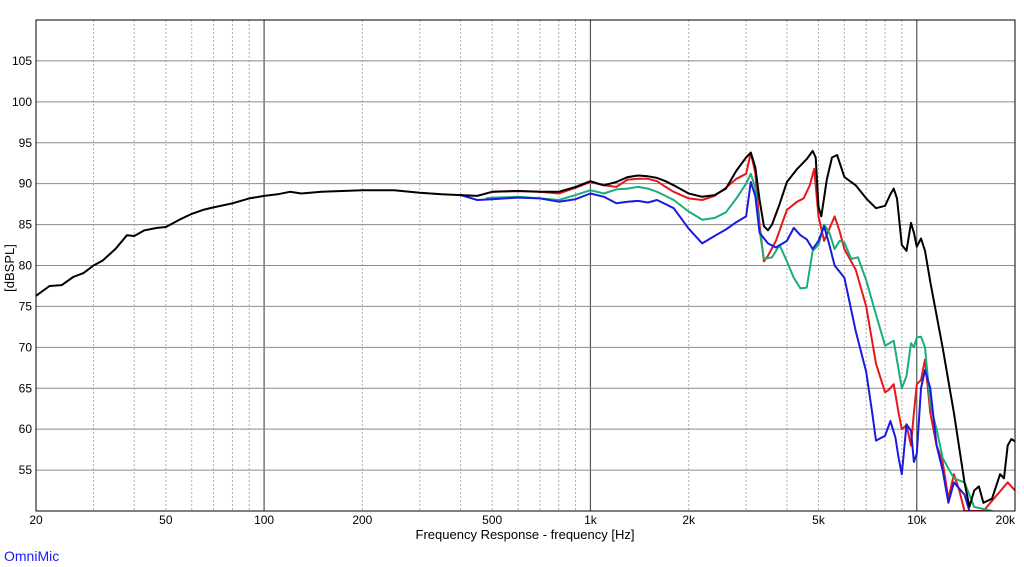 The width and height of the screenshot is (1024, 567). What do you see at coordinates (26, 184) in the screenshot?
I see `y-tick-label: 90` at bounding box center [26, 184].